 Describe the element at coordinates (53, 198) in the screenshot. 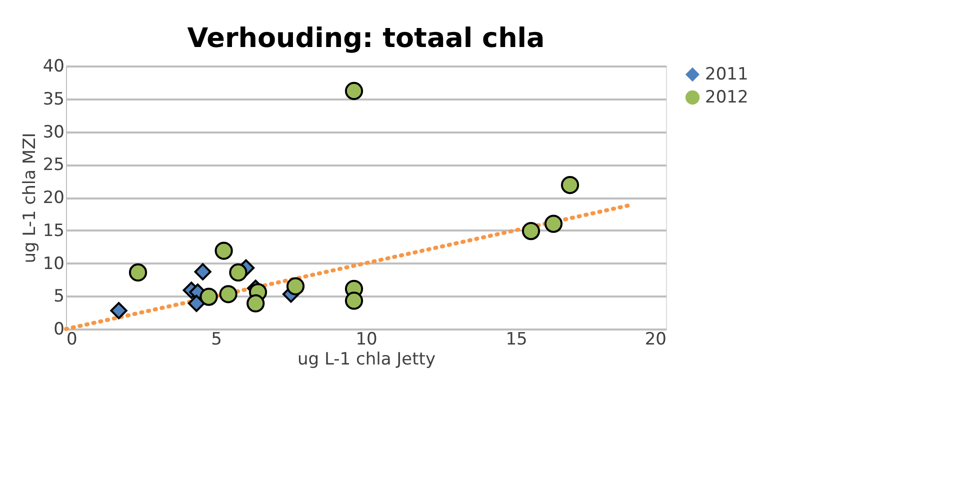

I see `y-tick-label: 20` at that location.